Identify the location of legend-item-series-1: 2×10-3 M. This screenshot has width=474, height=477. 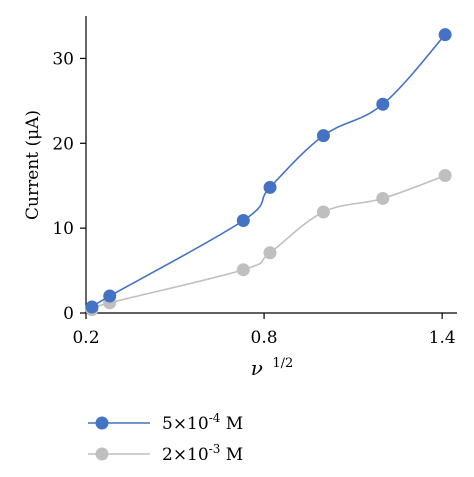
(165, 453).